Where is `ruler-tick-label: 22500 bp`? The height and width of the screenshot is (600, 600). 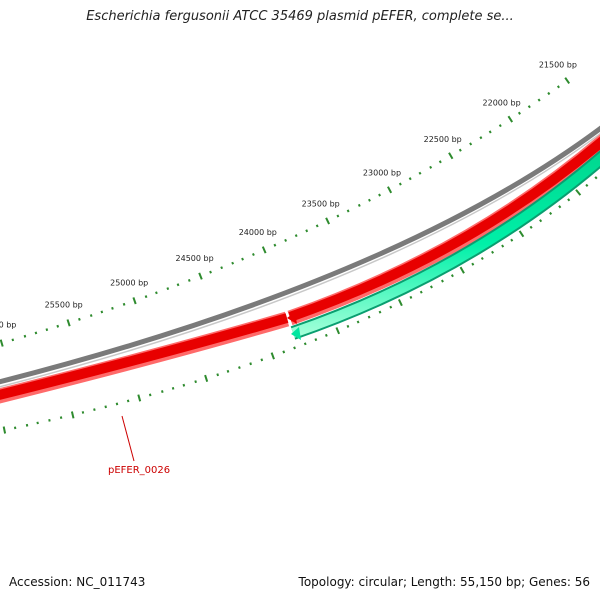 ruler-tick-label: 22500 bp is located at coordinates (443, 139).